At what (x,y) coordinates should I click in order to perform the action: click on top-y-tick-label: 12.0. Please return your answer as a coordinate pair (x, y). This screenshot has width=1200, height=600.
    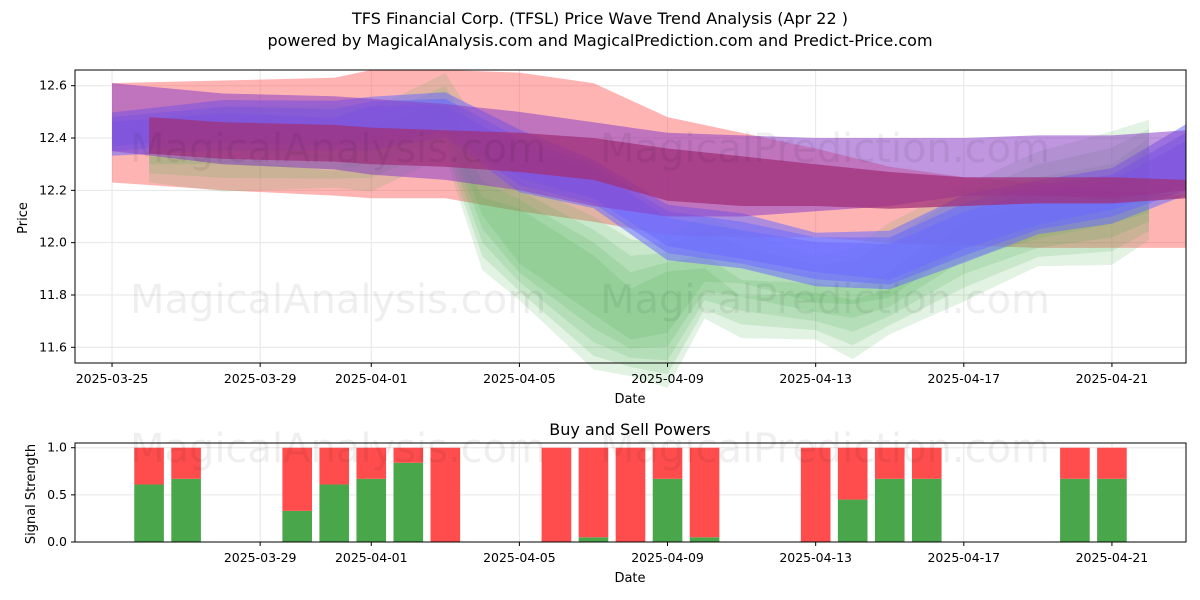
    Looking at the image, I should click on (53, 242).